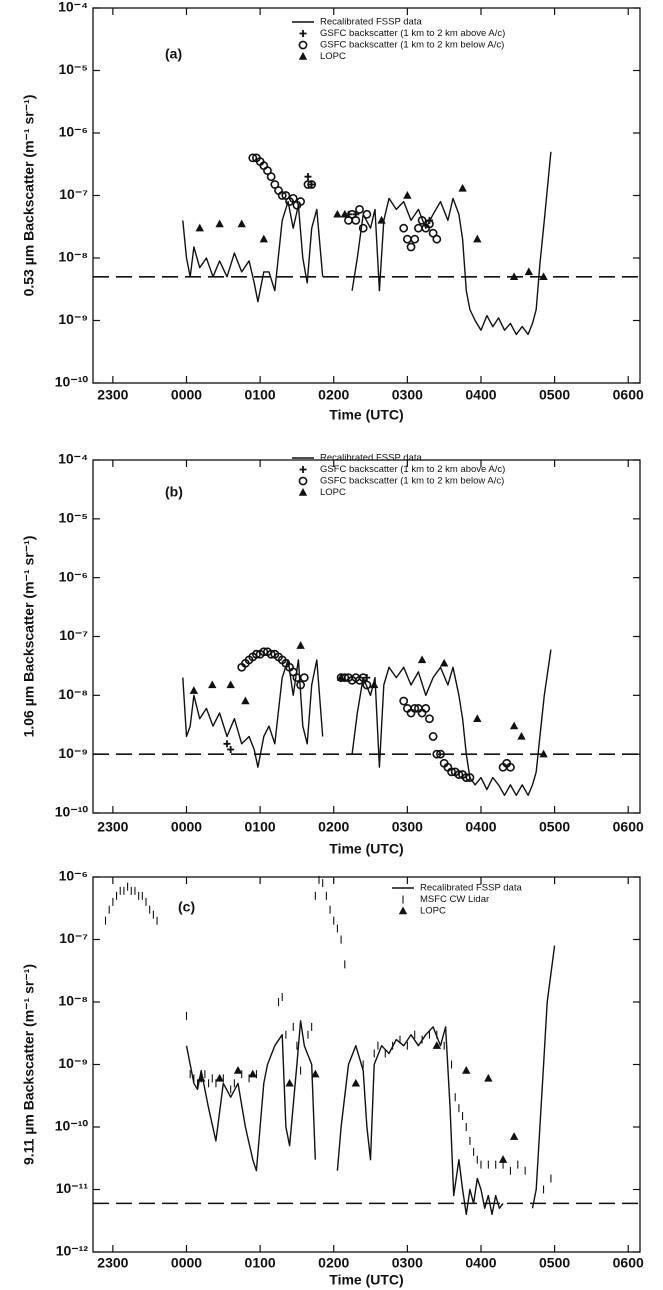 The height and width of the screenshot is (1290, 663). I want to click on x-tick-label: 0300, so click(407, 395).